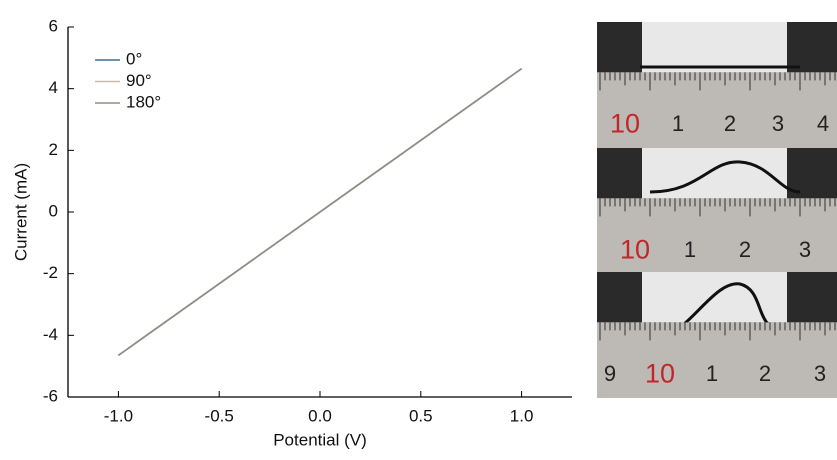 The image size is (837, 460). I want to click on ruler: 9 10 1 2 3, so click(717, 360).